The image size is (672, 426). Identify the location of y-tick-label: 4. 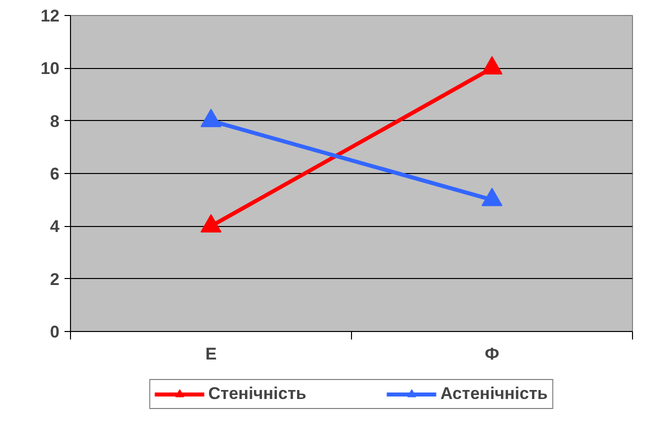
(55, 226).